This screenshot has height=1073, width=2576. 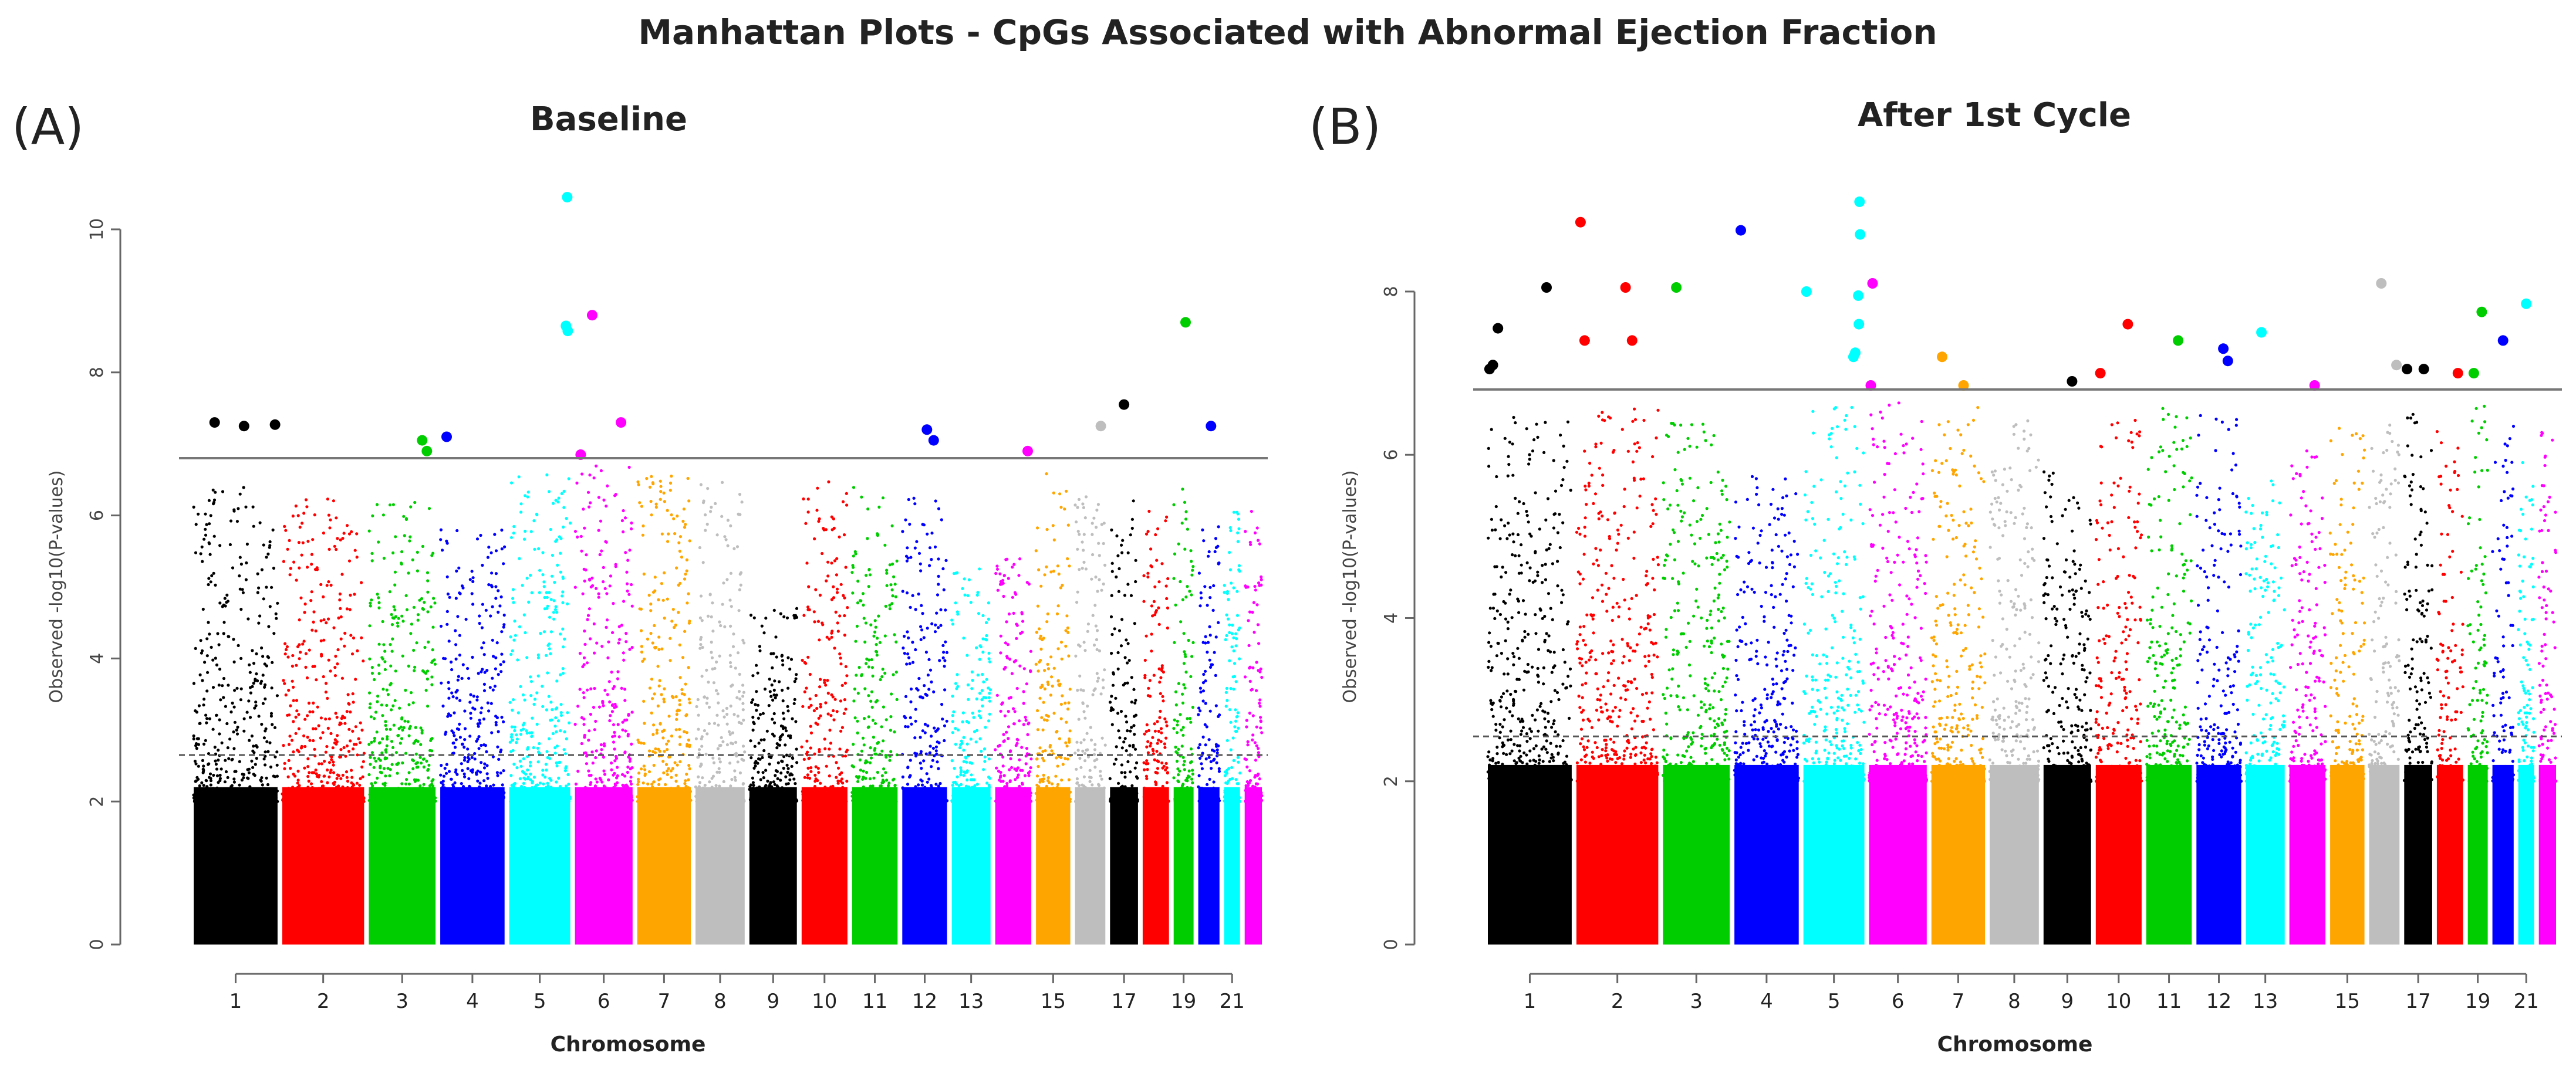 What do you see at coordinates (1834, 1001) in the screenshot?
I see `x-tick-label: 5` at bounding box center [1834, 1001].